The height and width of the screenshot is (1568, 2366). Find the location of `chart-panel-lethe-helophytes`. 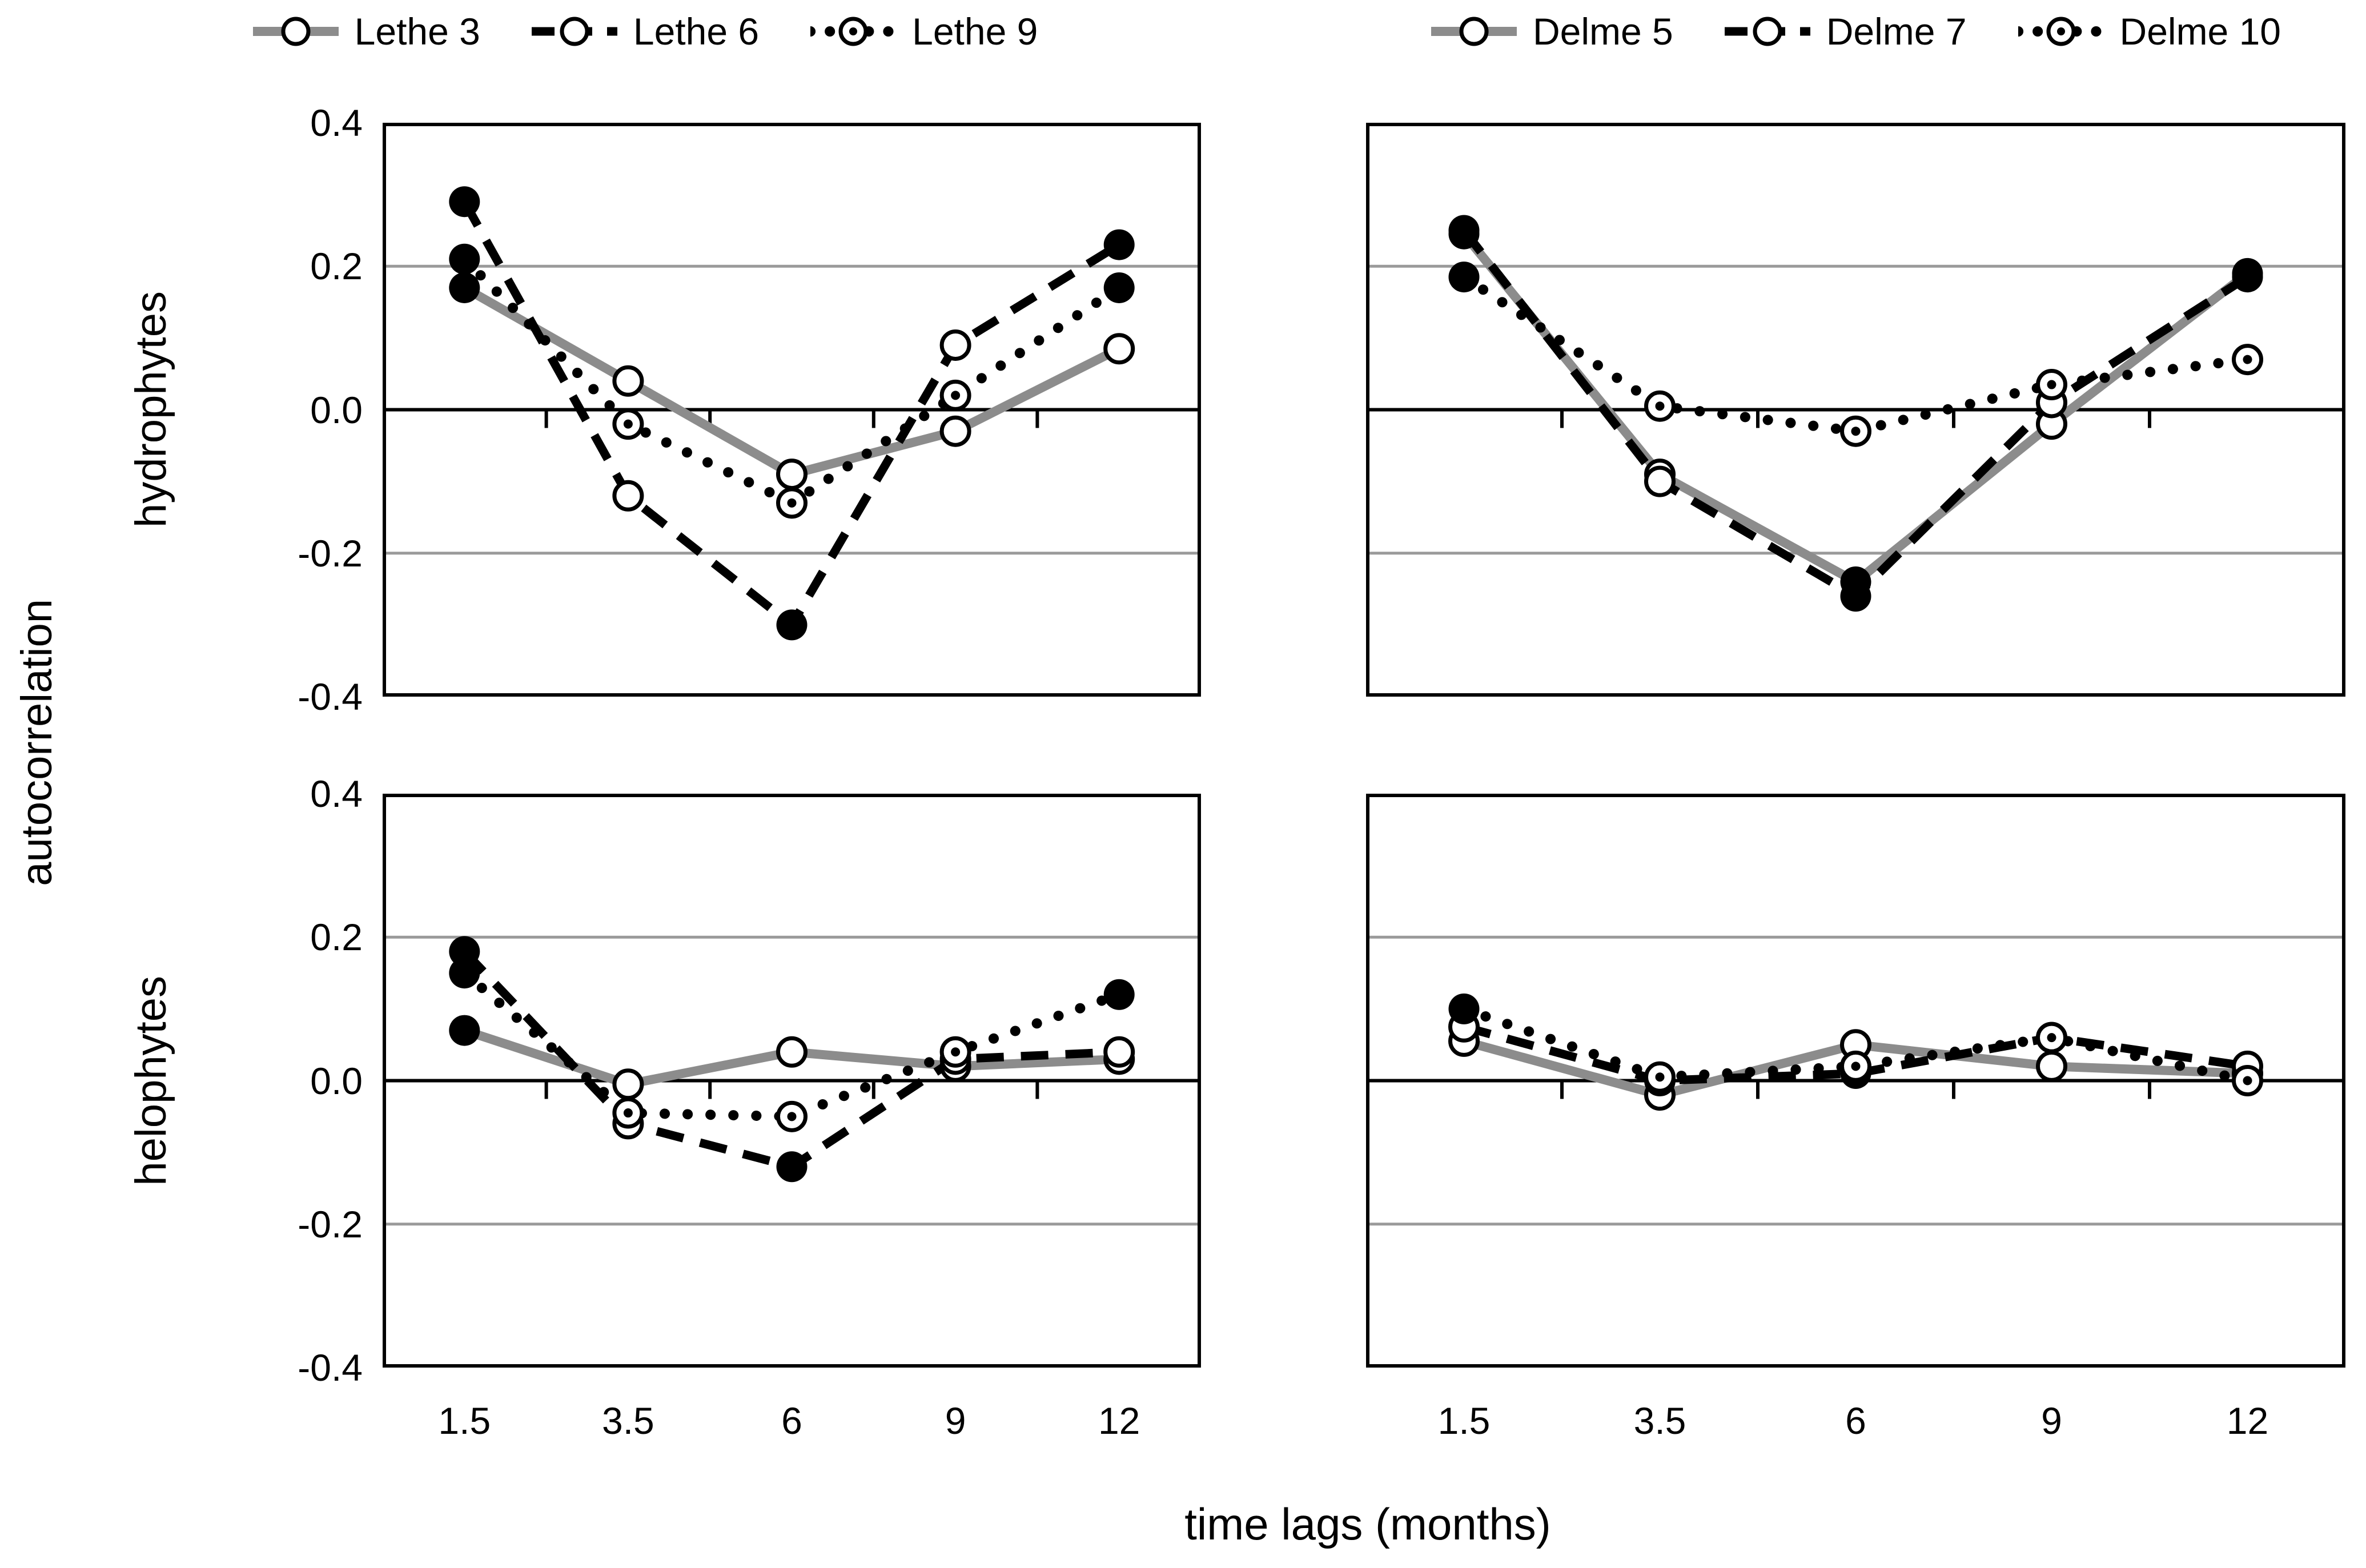

chart-panel-lethe-helophytes is located at coordinates (792, 1081).